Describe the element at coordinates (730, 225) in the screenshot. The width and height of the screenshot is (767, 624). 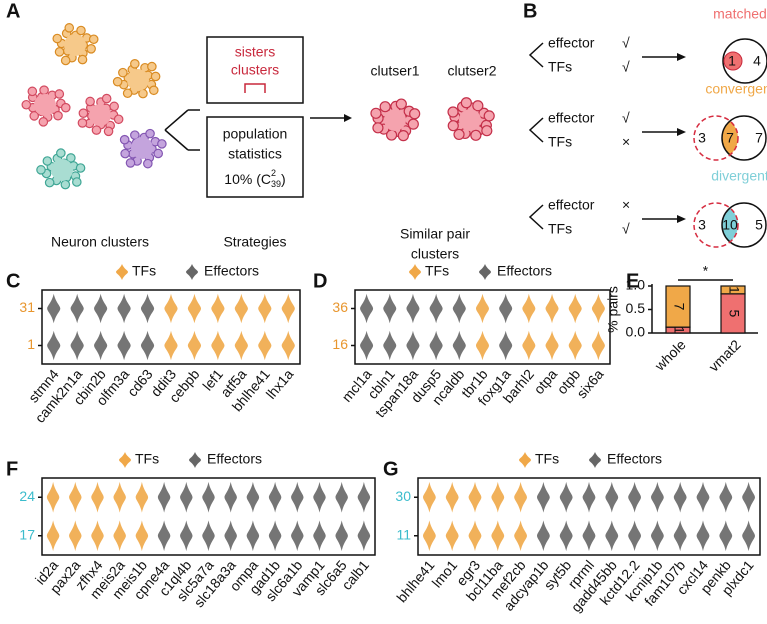
I see `venn-label: 10` at that location.